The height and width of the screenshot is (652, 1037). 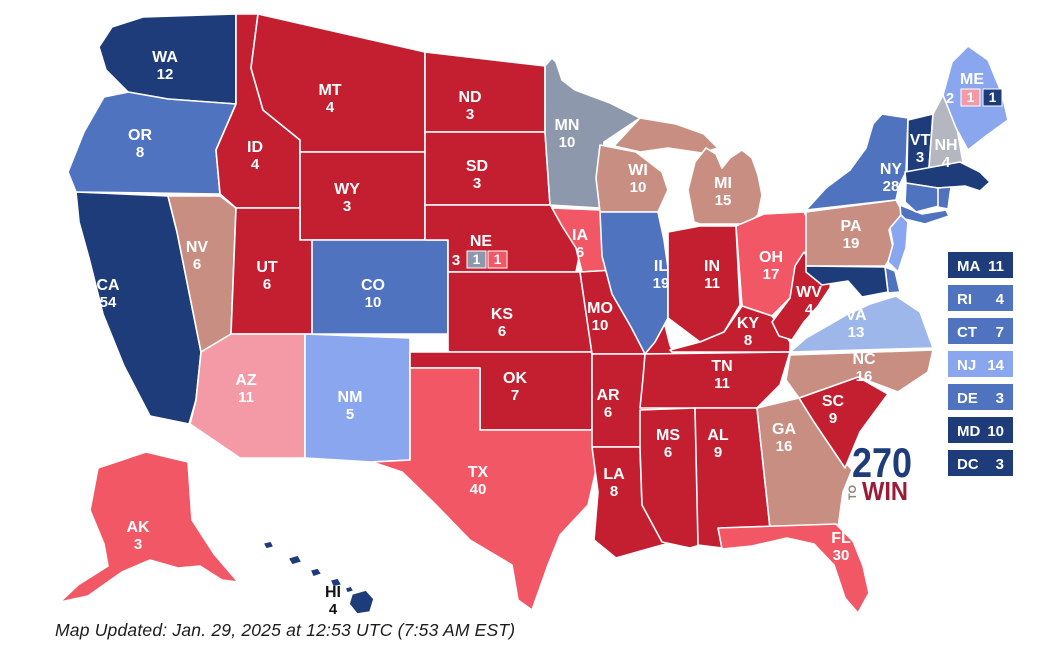 What do you see at coordinates (661, 283) in the screenshot?
I see `state-ev-il: 19` at bounding box center [661, 283].